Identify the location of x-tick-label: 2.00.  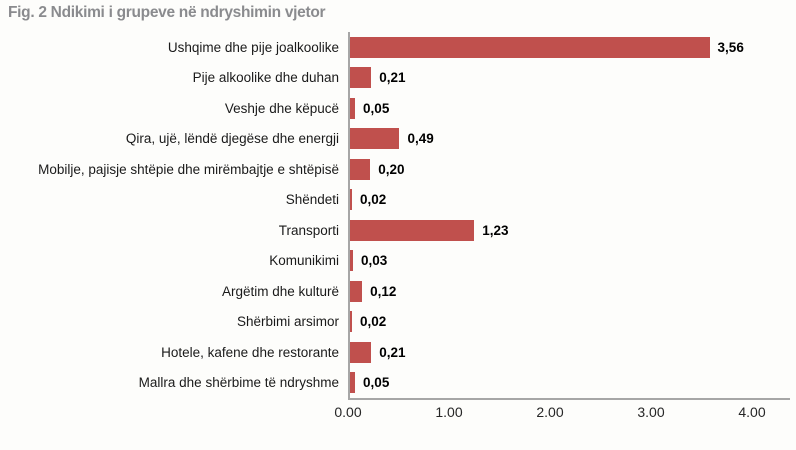
(550, 412).